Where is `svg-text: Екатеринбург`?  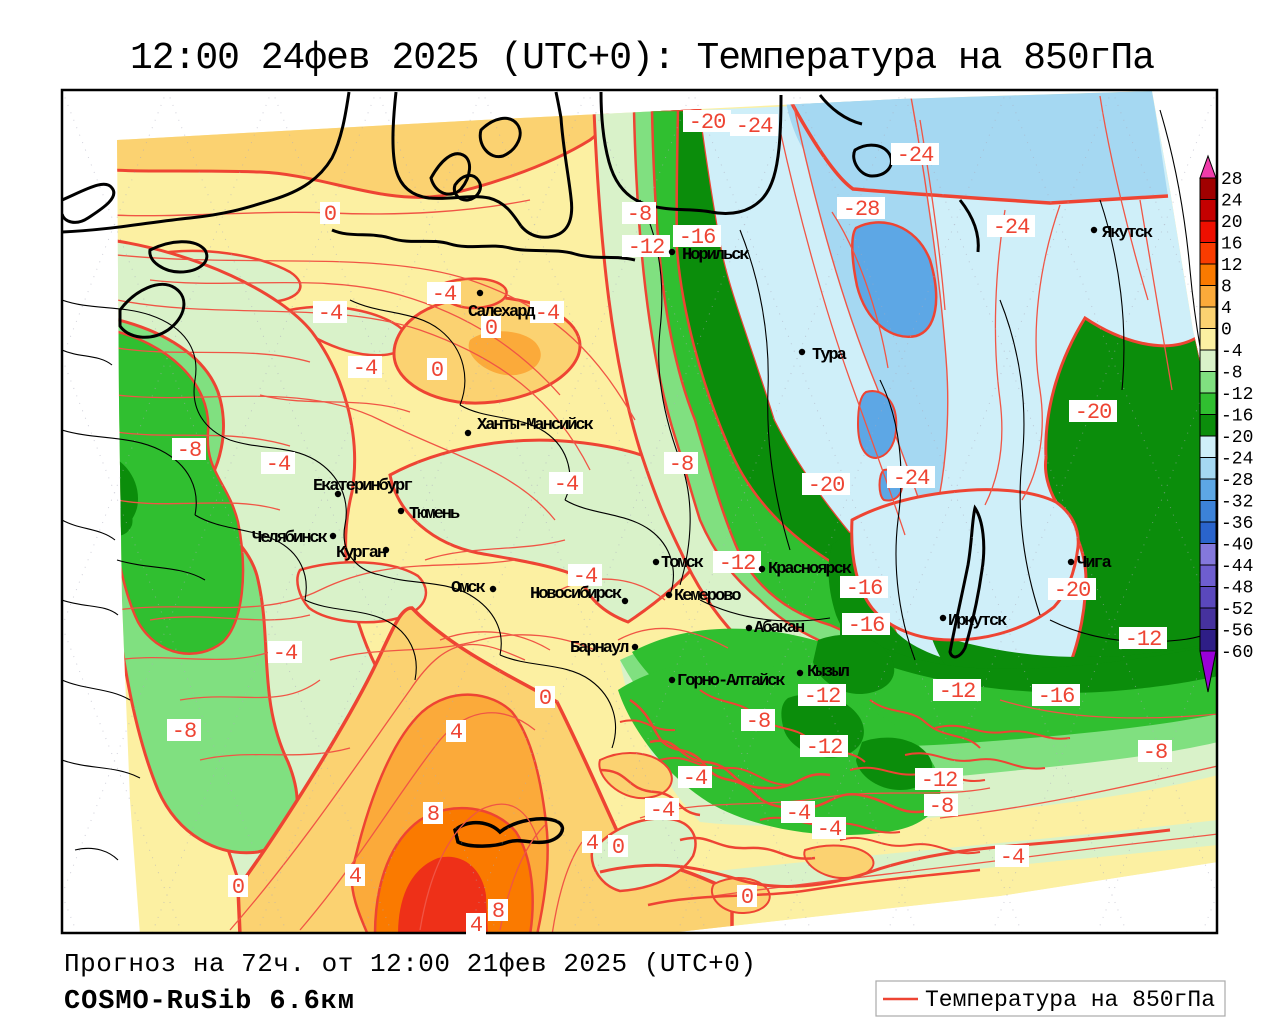
svg-text: Екатеринбург is located at coordinates (362, 486).